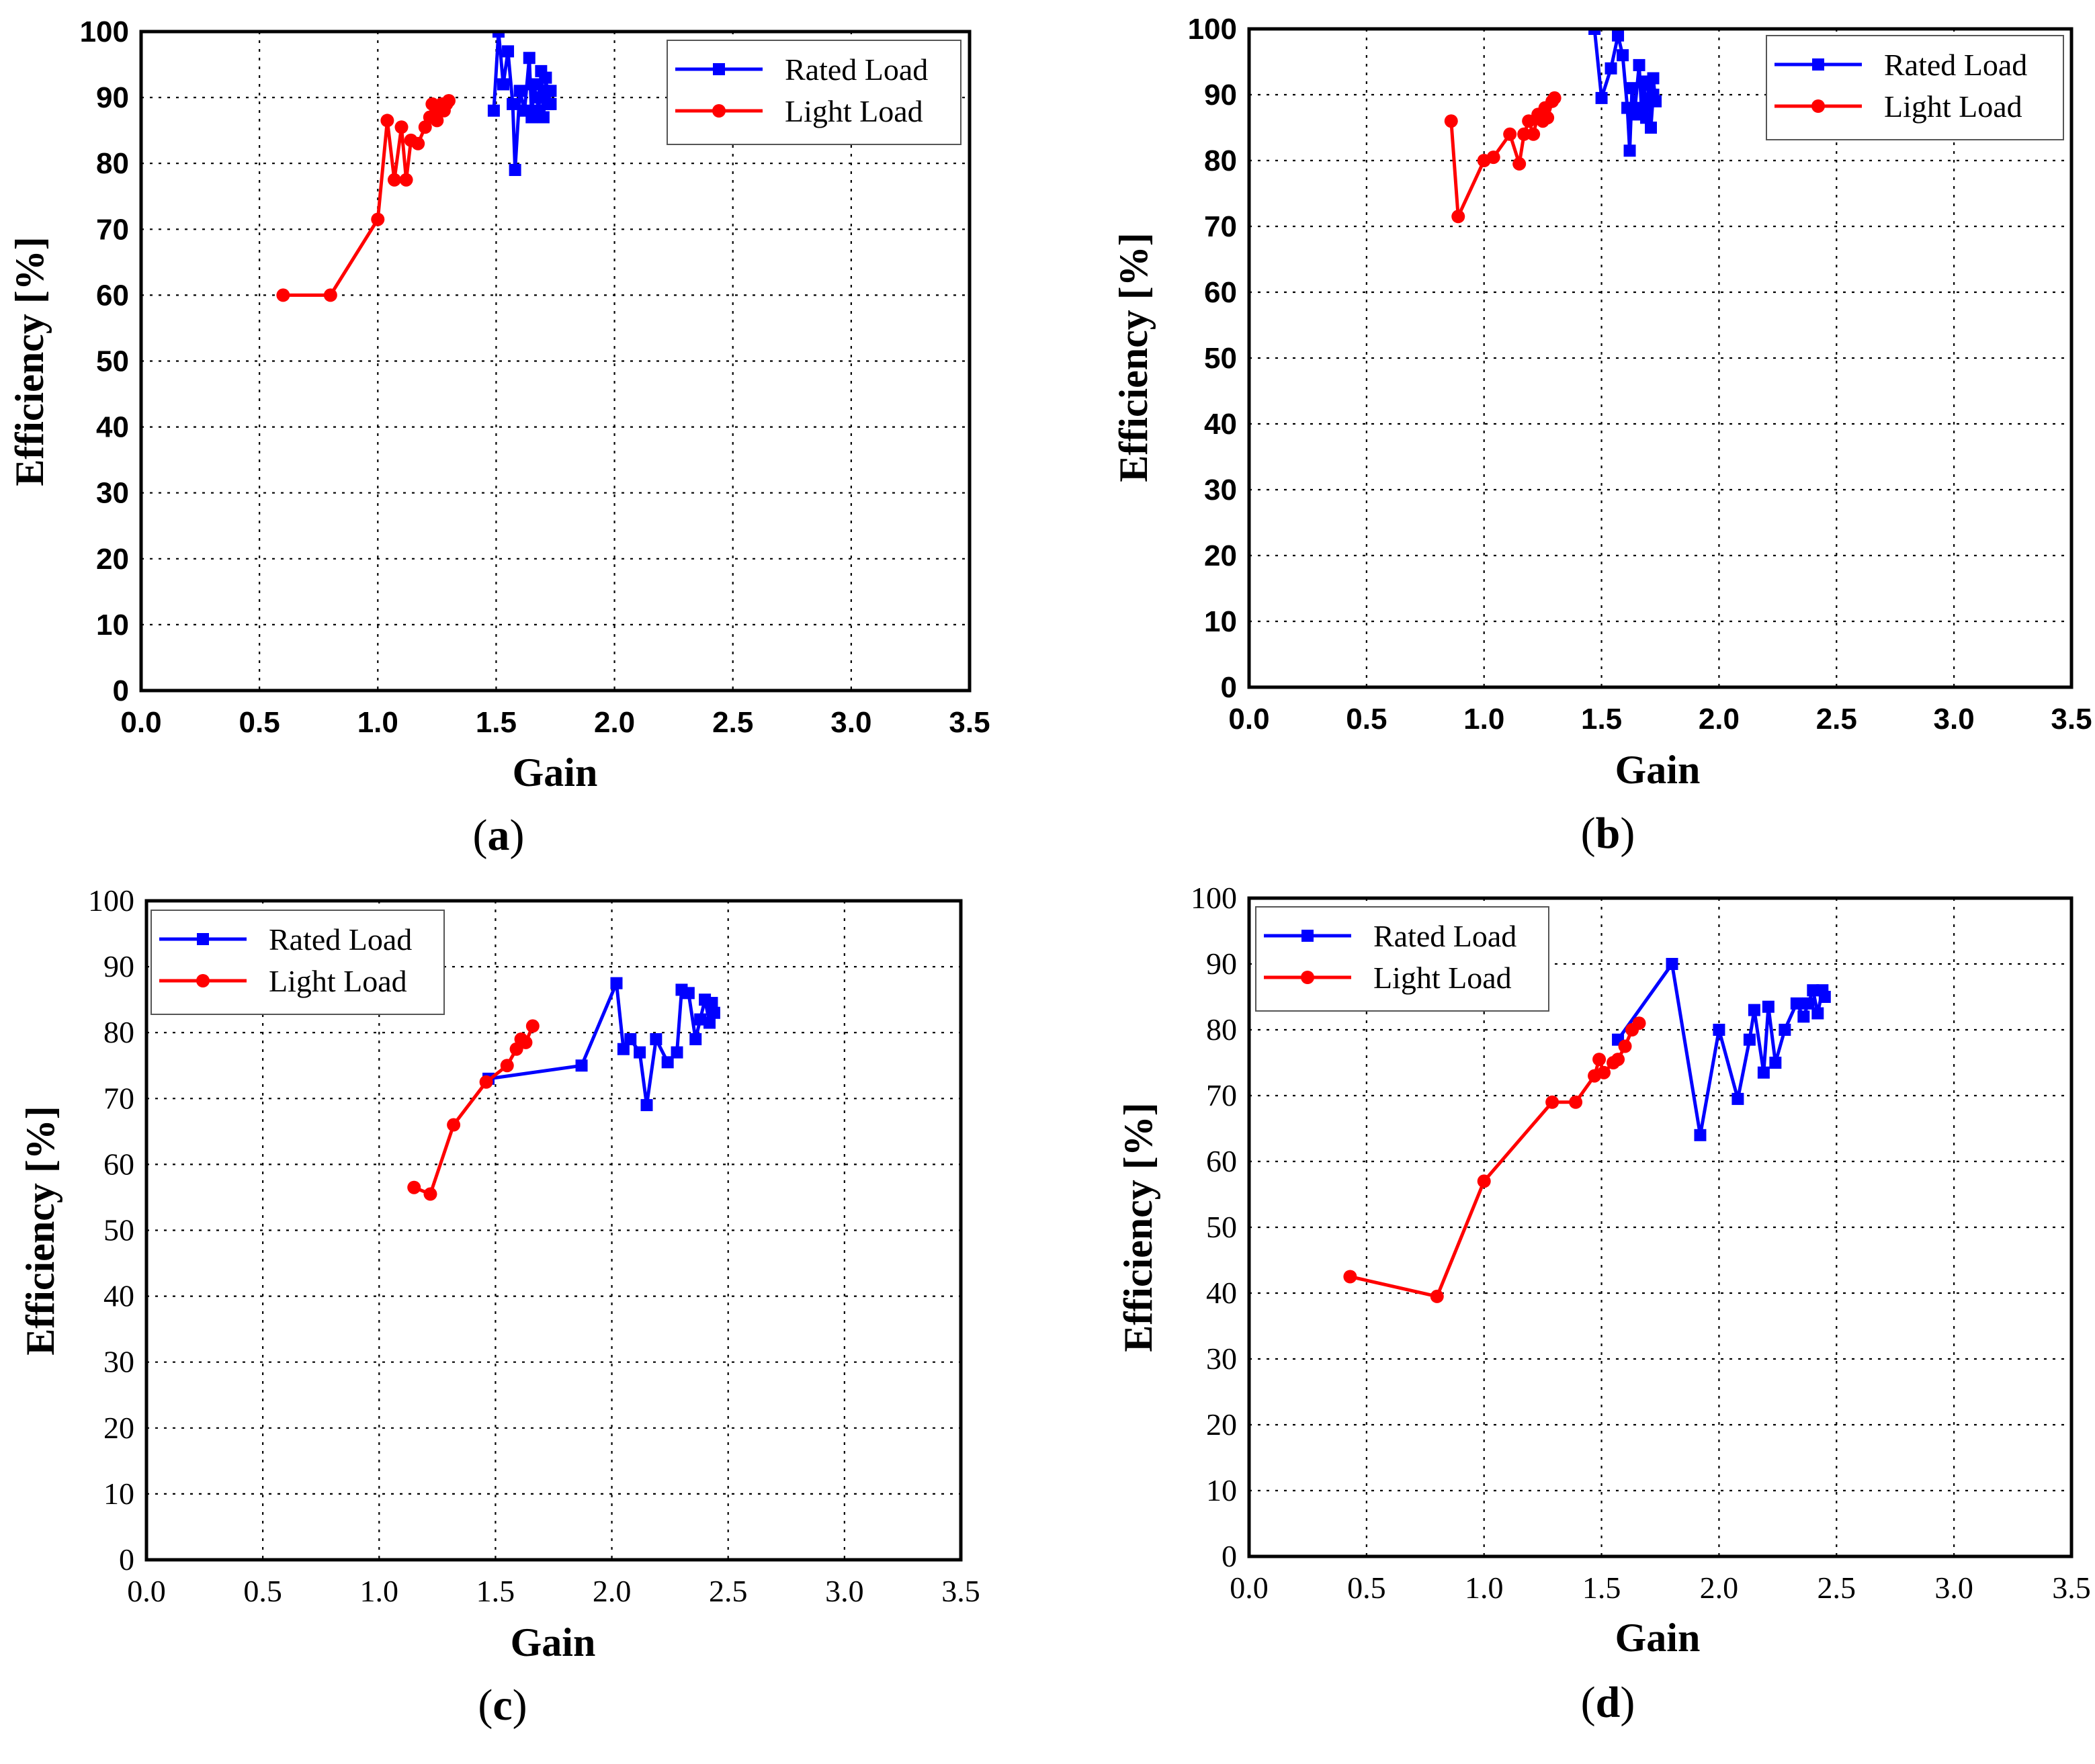  What do you see at coordinates (1485, 1588) in the screenshot?
I see `x-tick-label: 1.0` at bounding box center [1485, 1588].